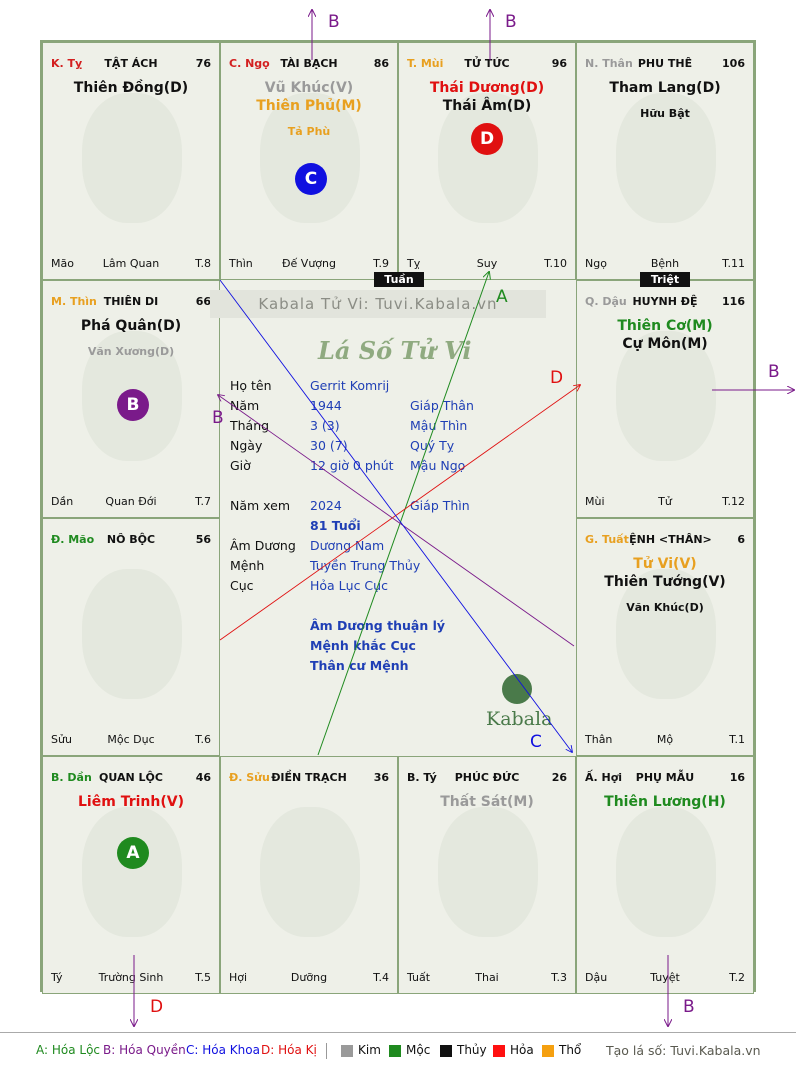 The image size is (796, 1070). Describe the element at coordinates (446, 1051) in the screenshot. I see `swatch-thuy` at that location.